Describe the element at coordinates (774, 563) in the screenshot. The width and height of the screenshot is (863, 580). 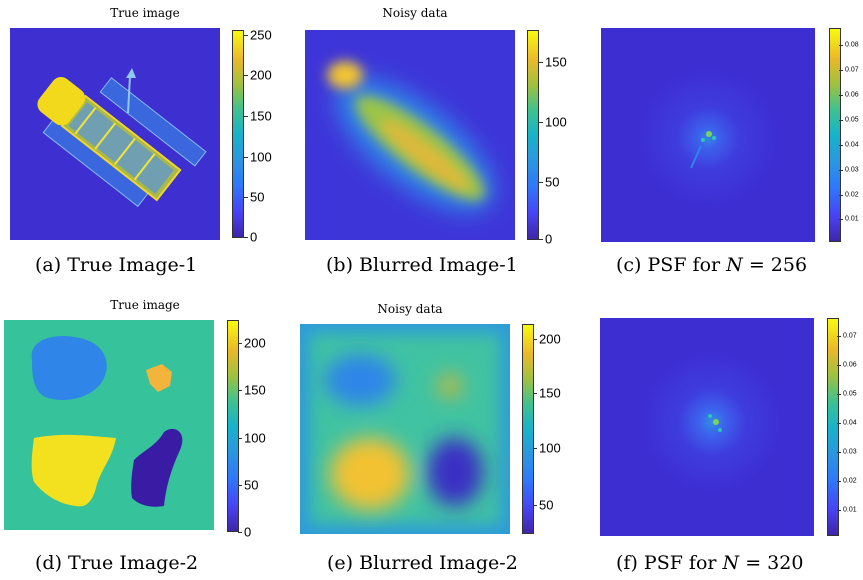
I see `caption-value: = 320` at that location.